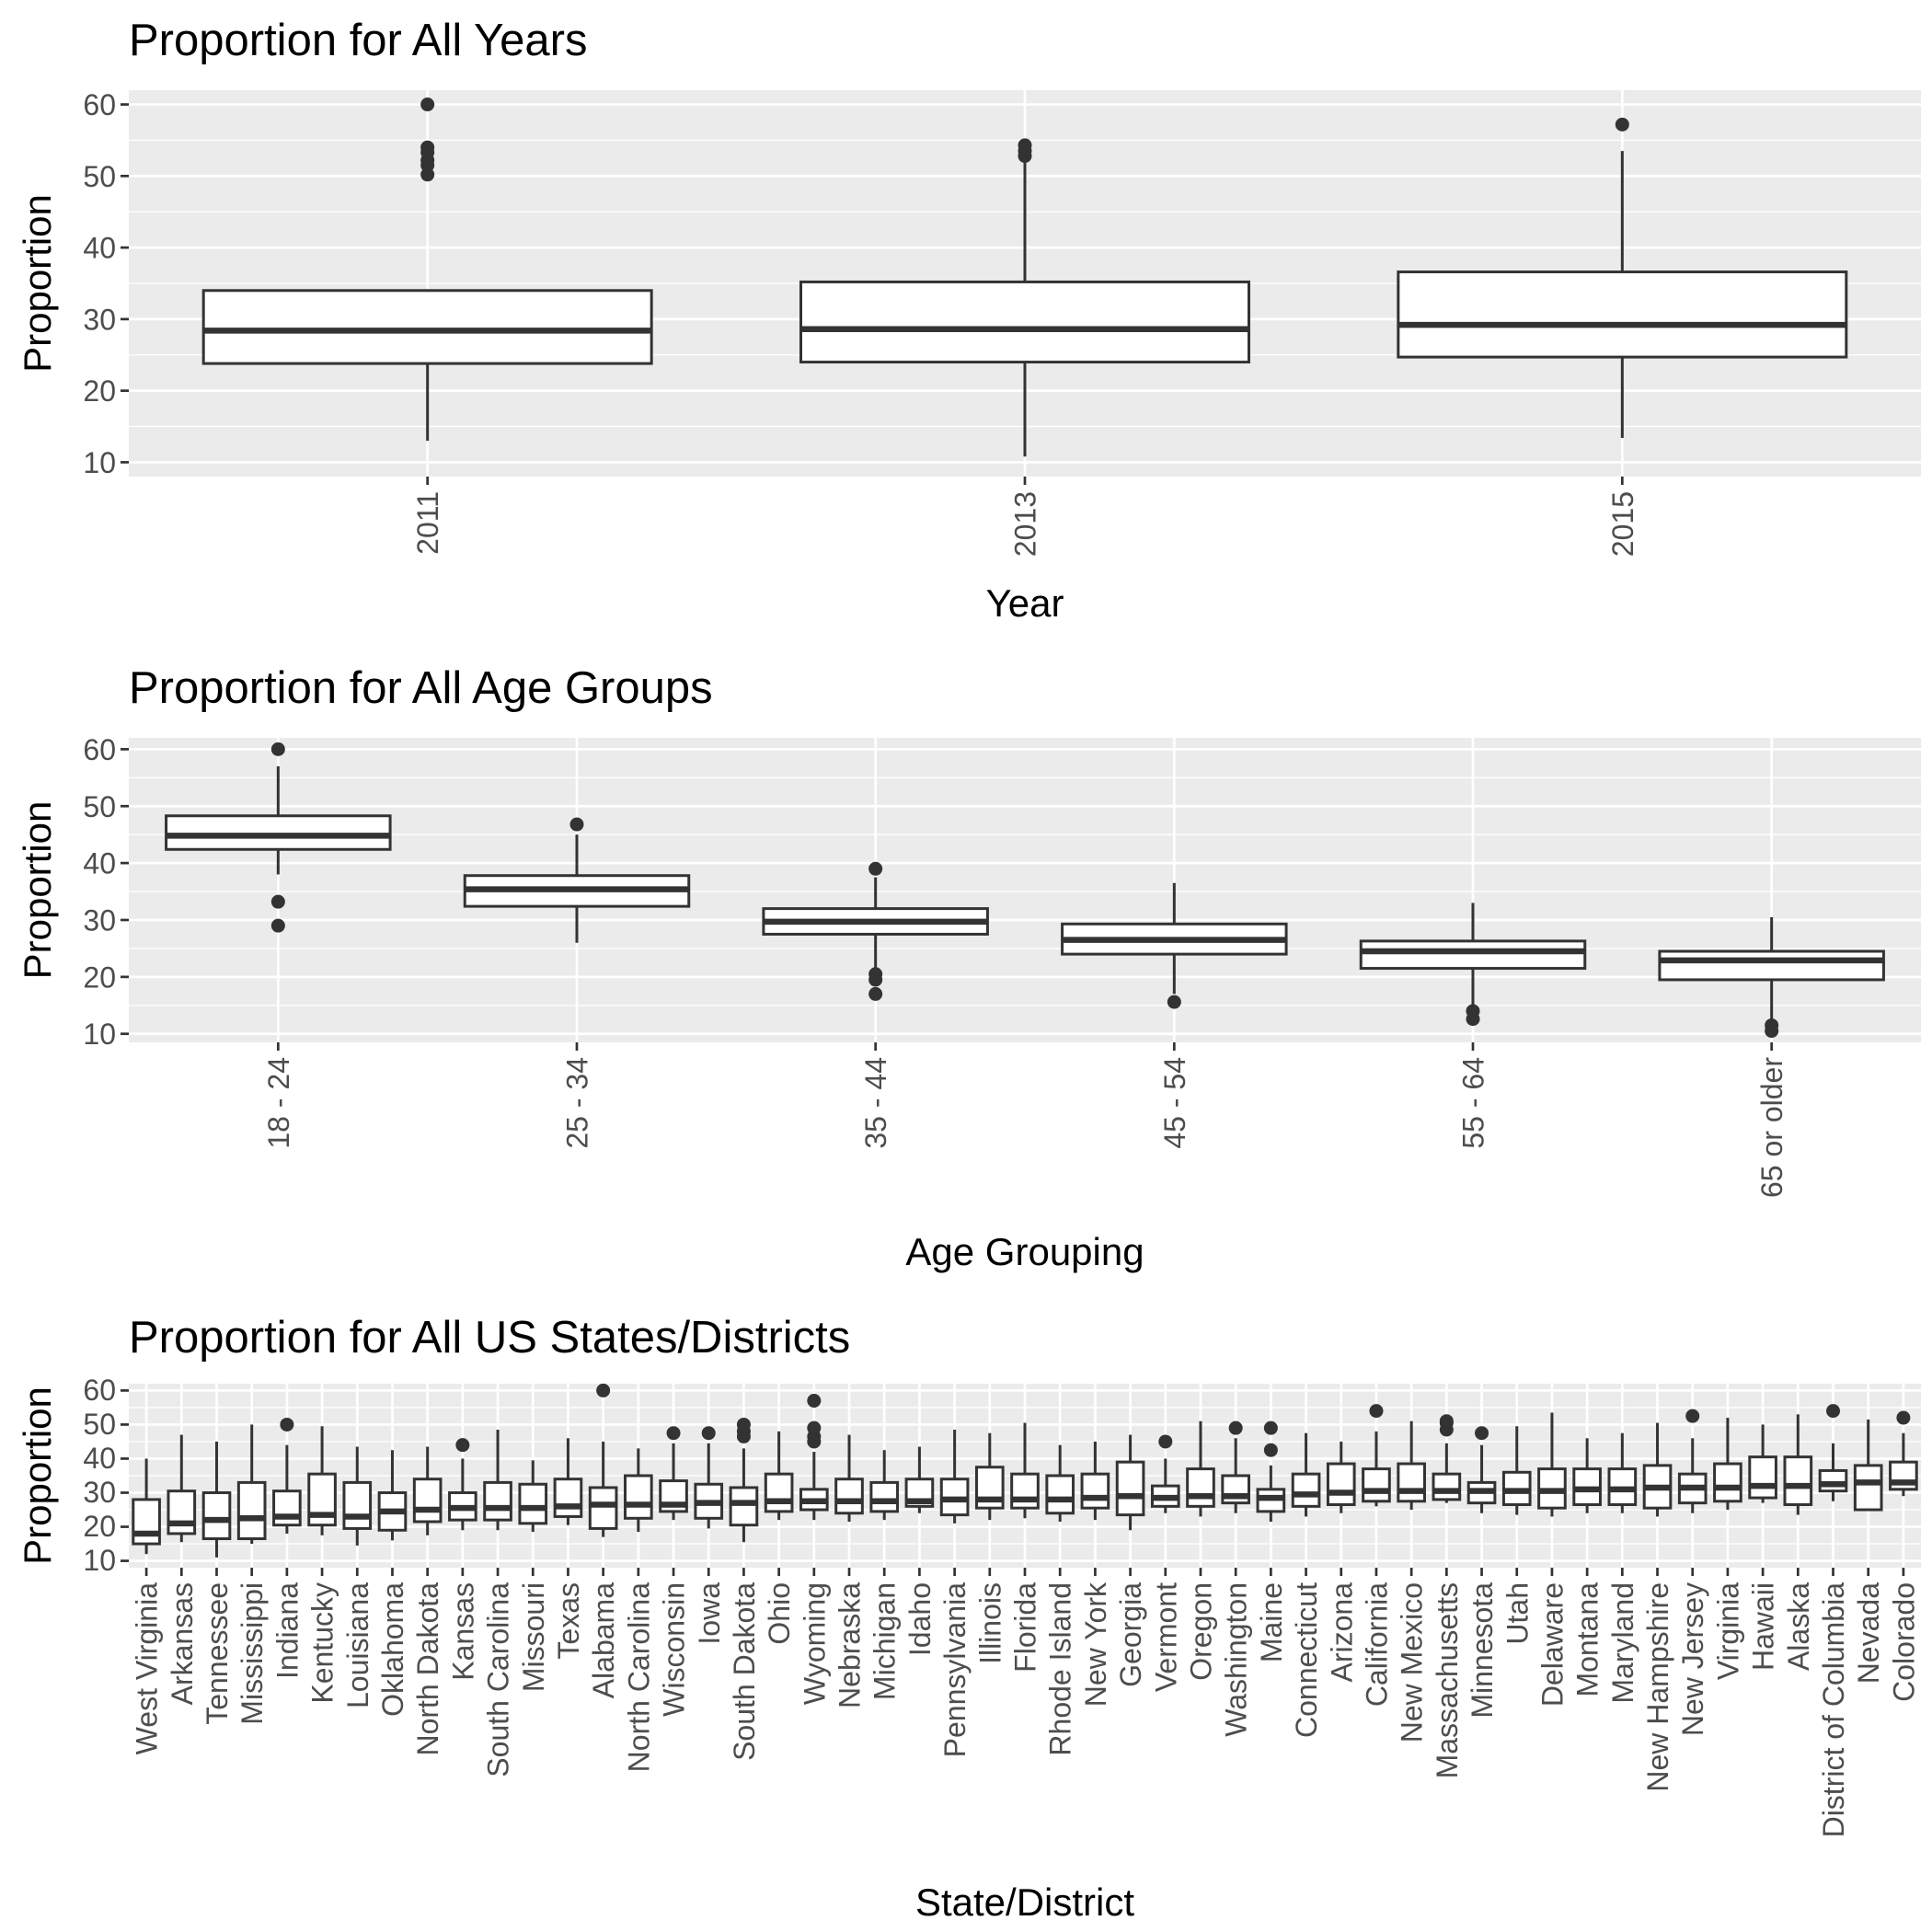 Image resolution: width=1932 pixels, height=1932 pixels. I want to click on box-nevada, so click(1868, 1465).